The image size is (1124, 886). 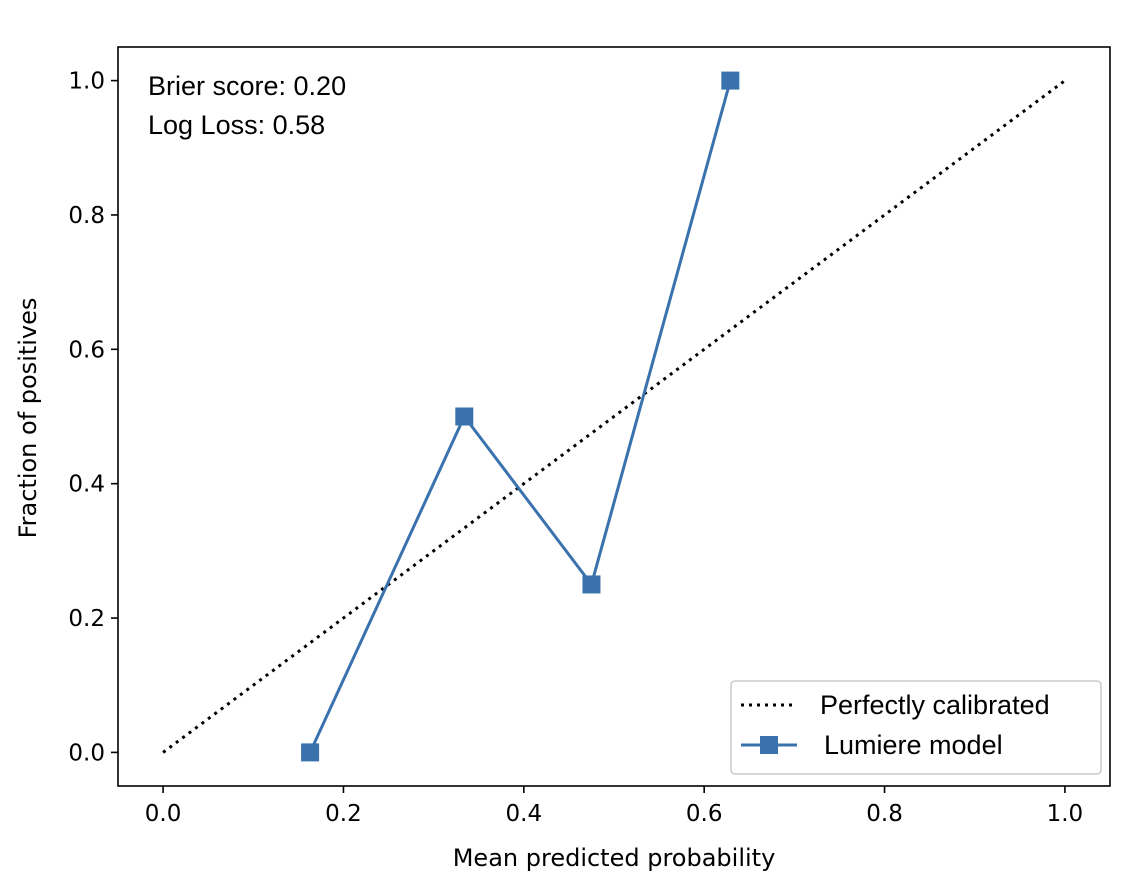 I want to click on legend-label-lumiere-model: Lumiere model, so click(x=913, y=745).